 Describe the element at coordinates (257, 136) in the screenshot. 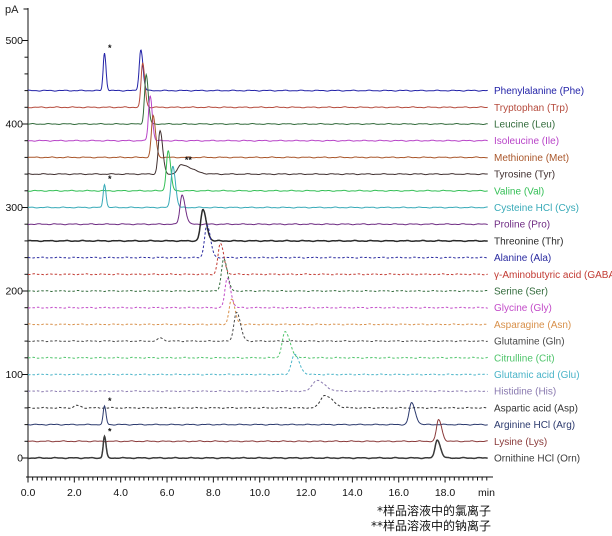

I see `trace-methionine-met` at that location.